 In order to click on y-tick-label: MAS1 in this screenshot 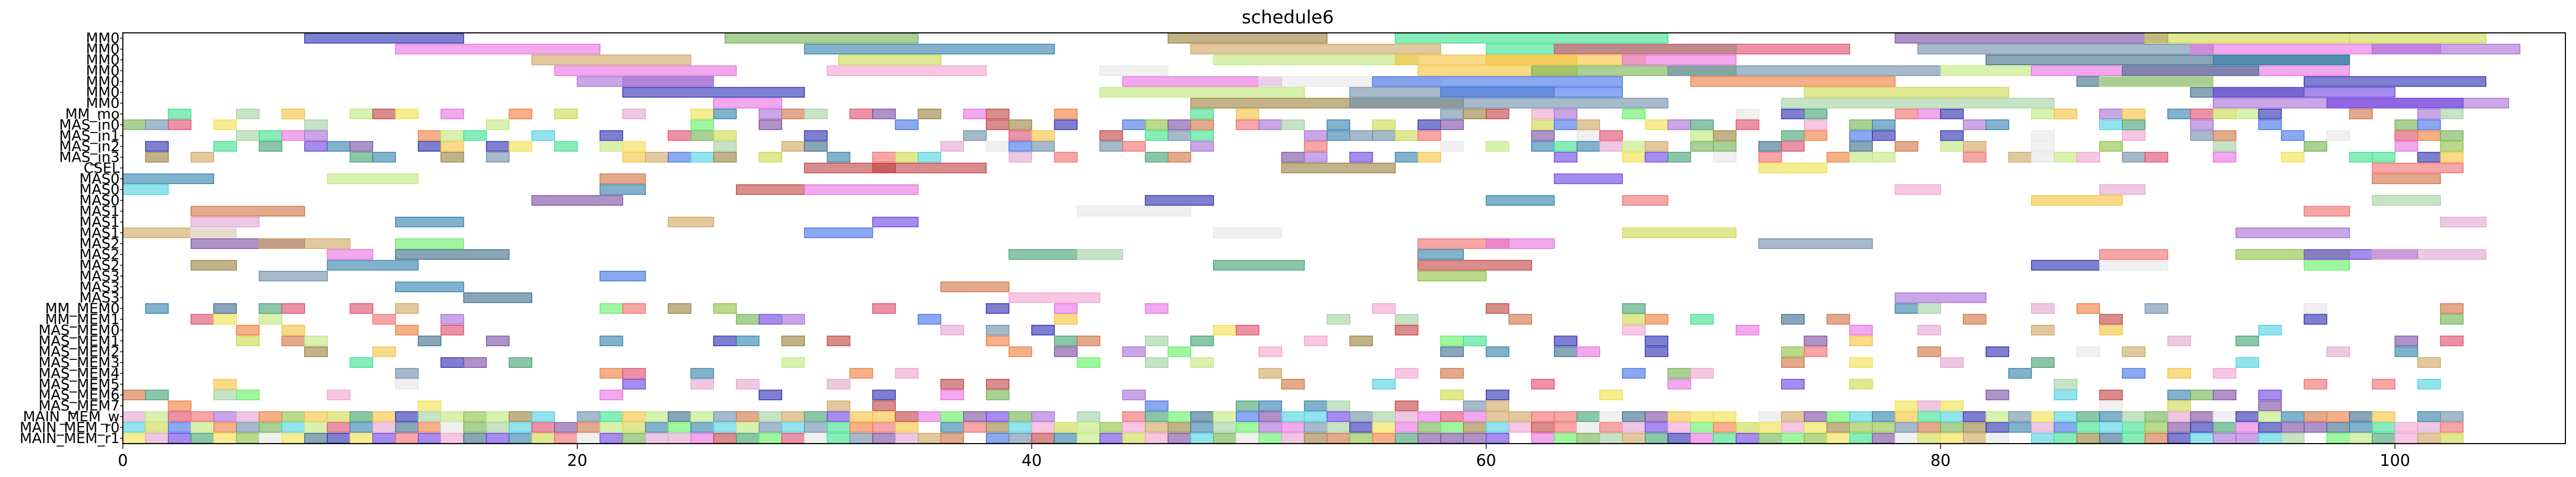, I will do `click(99, 222)`.